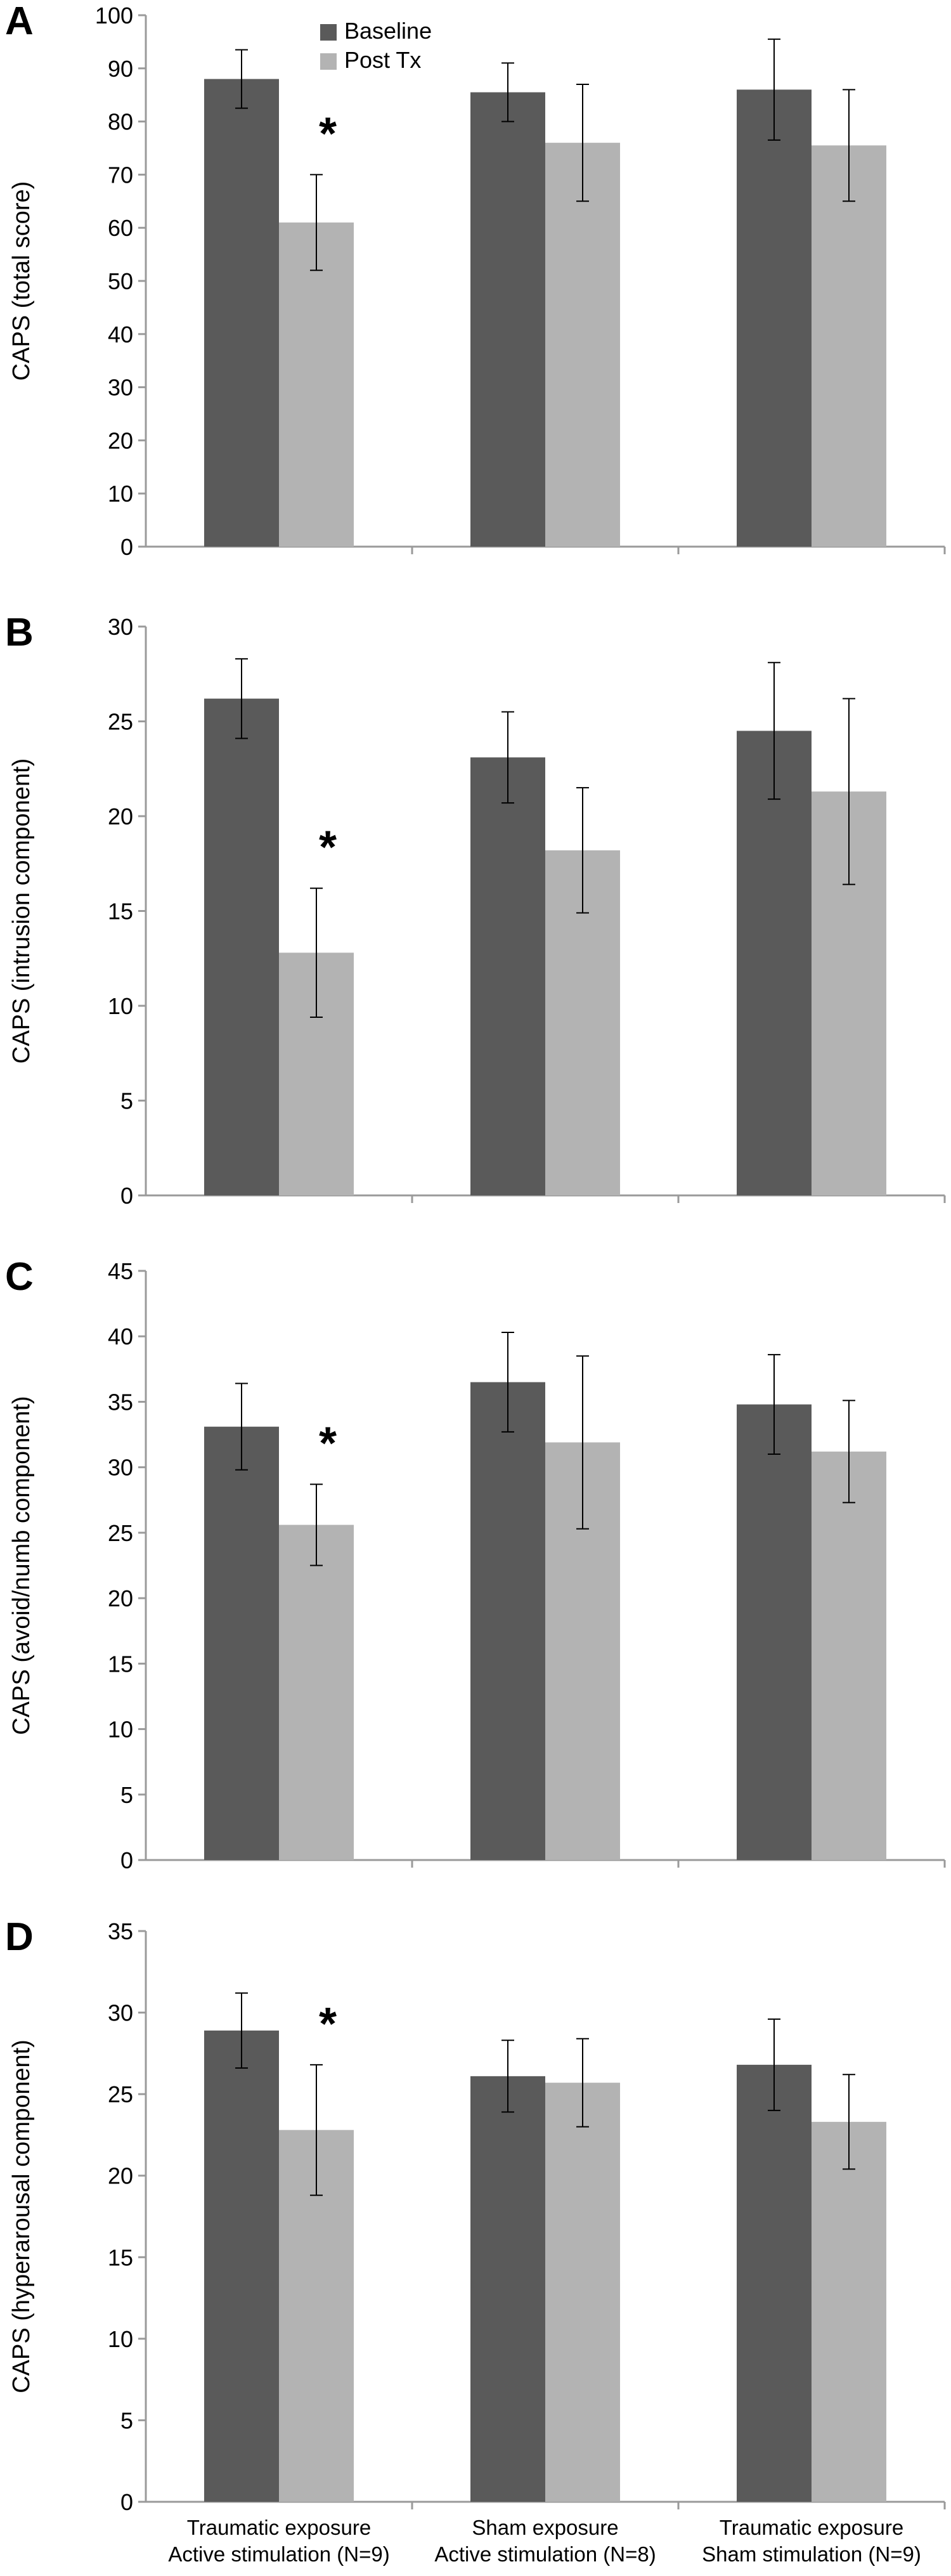 This screenshot has width=951, height=2576. What do you see at coordinates (278, 2554) in the screenshot?
I see `x-category-label: Active stimulation (N=9)` at bounding box center [278, 2554].